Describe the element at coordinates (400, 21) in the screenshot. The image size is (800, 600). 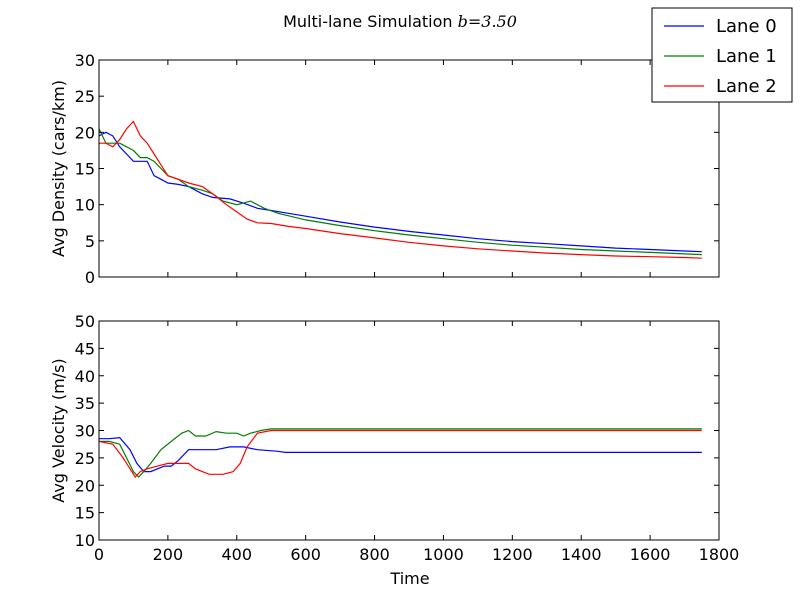
I see `chart-title: Multi-lane Simulation b=3.50` at that location.